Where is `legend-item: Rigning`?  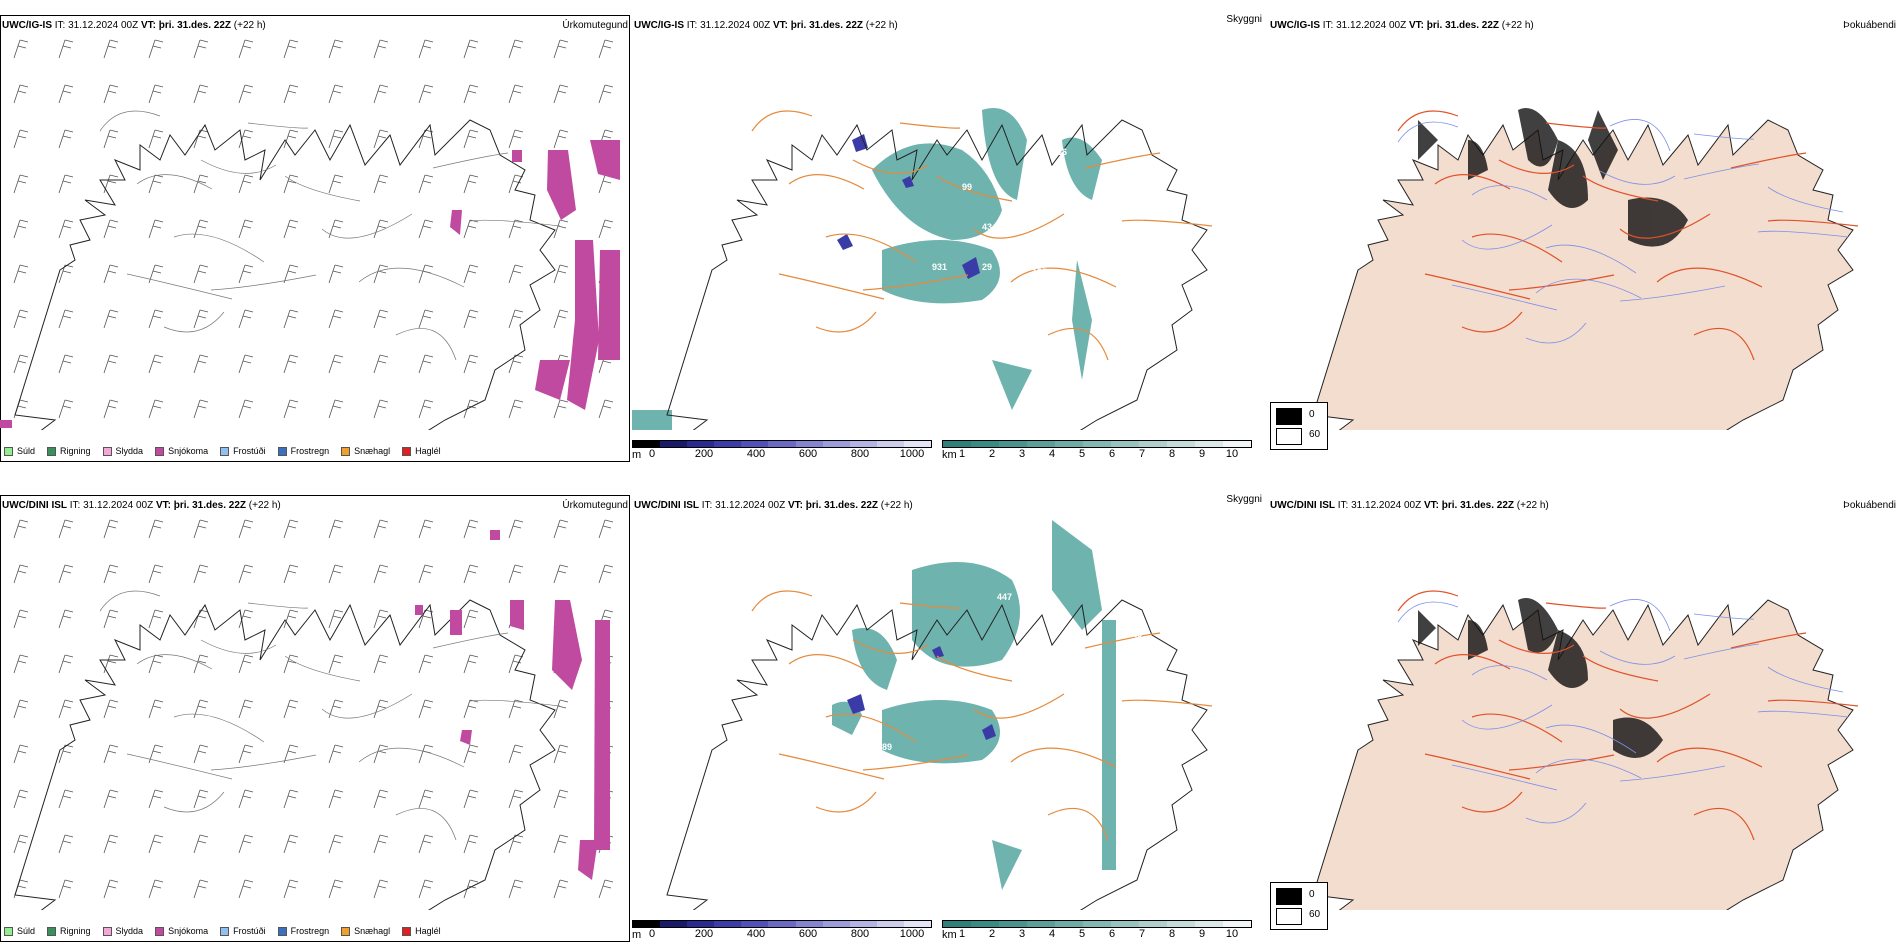 legend-item: Rigning is located at coordinates (69, 451).